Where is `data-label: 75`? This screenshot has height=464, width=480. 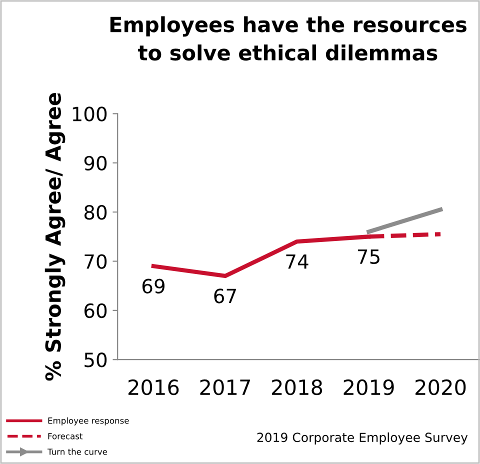 data-label: 75 is located at coordinates (369, 257).